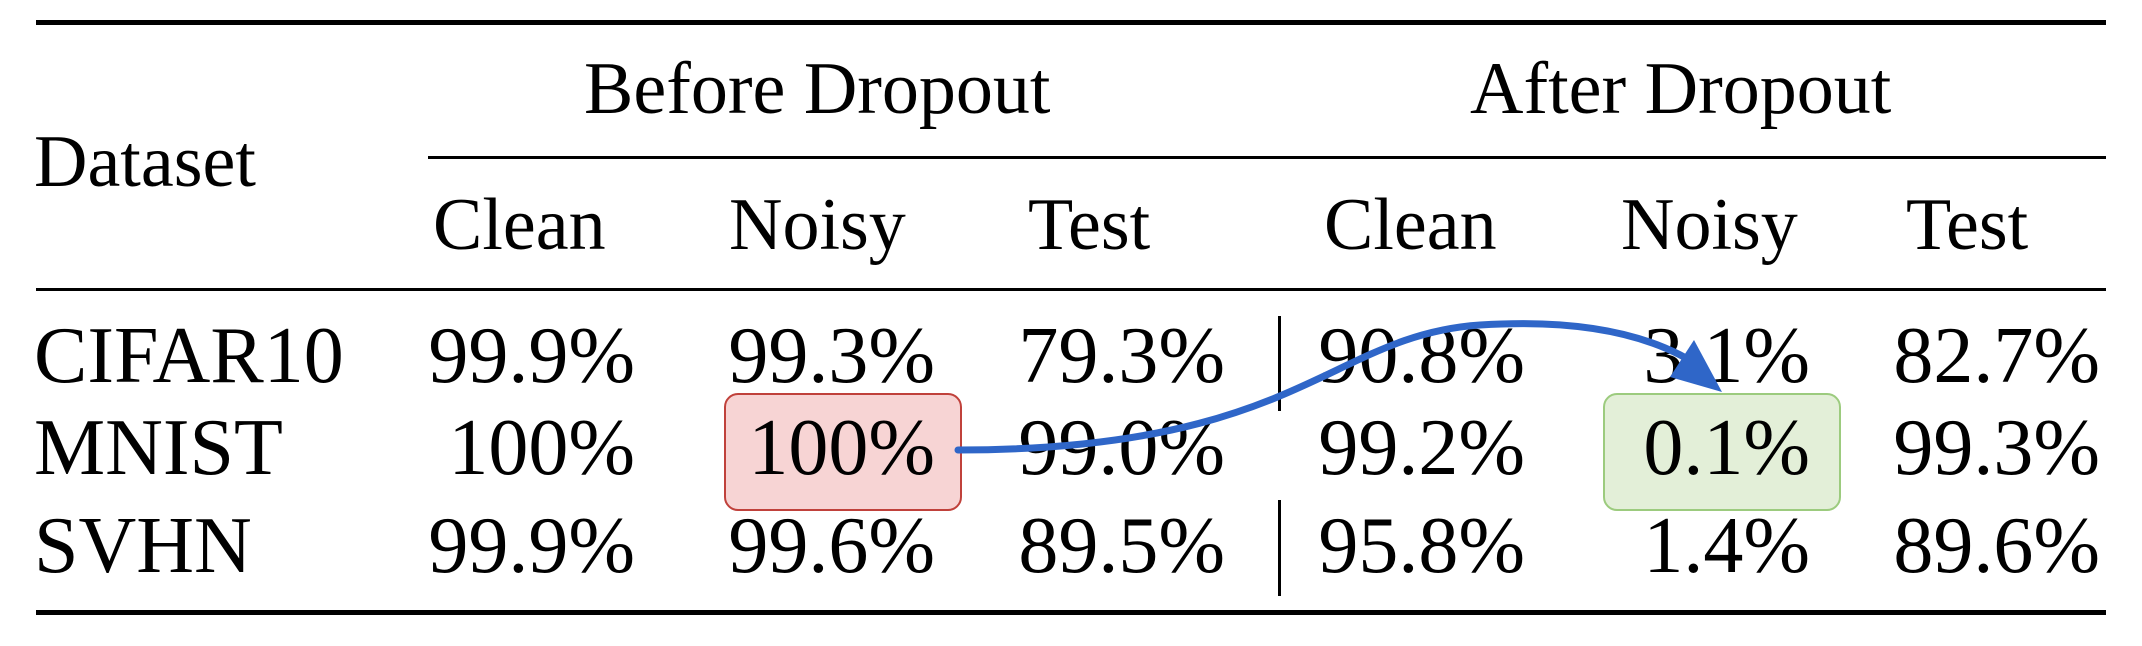 This screenshot has width=2142, height=646. Describe the element at coordinates (1996, 546) in the screenshot. I see `cell-svhn-test-after: 89.6%` at that location.